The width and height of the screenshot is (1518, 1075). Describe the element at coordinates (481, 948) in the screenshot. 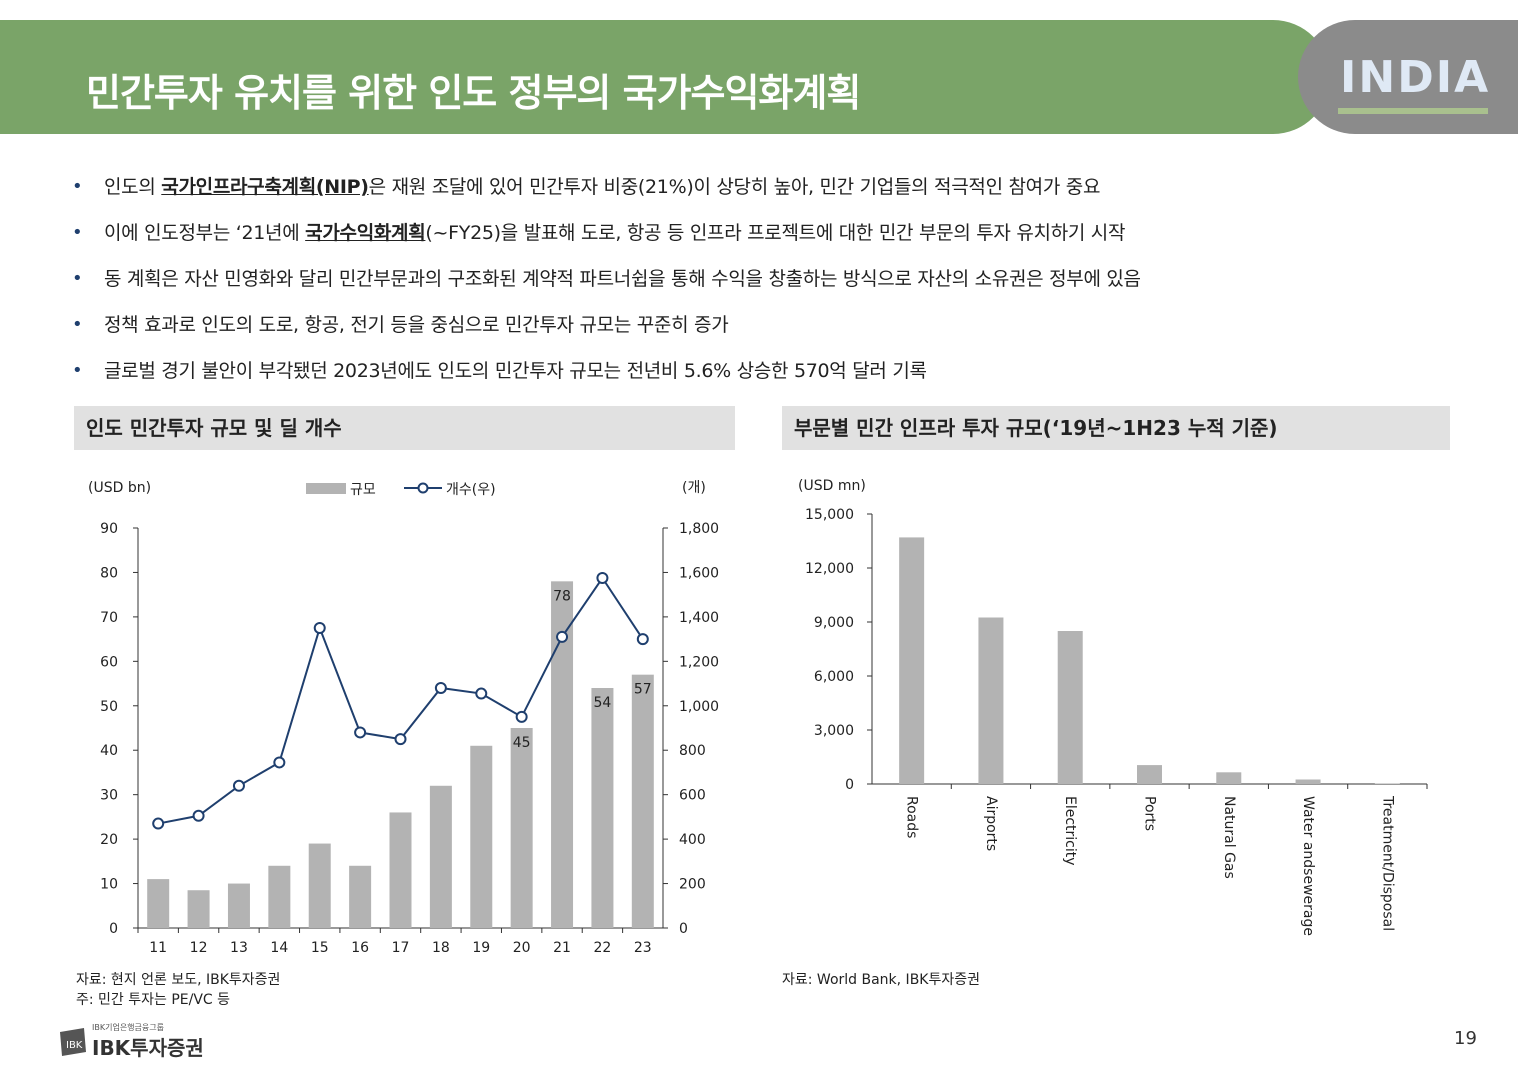

I see `x-tick-label: 19` at that location.